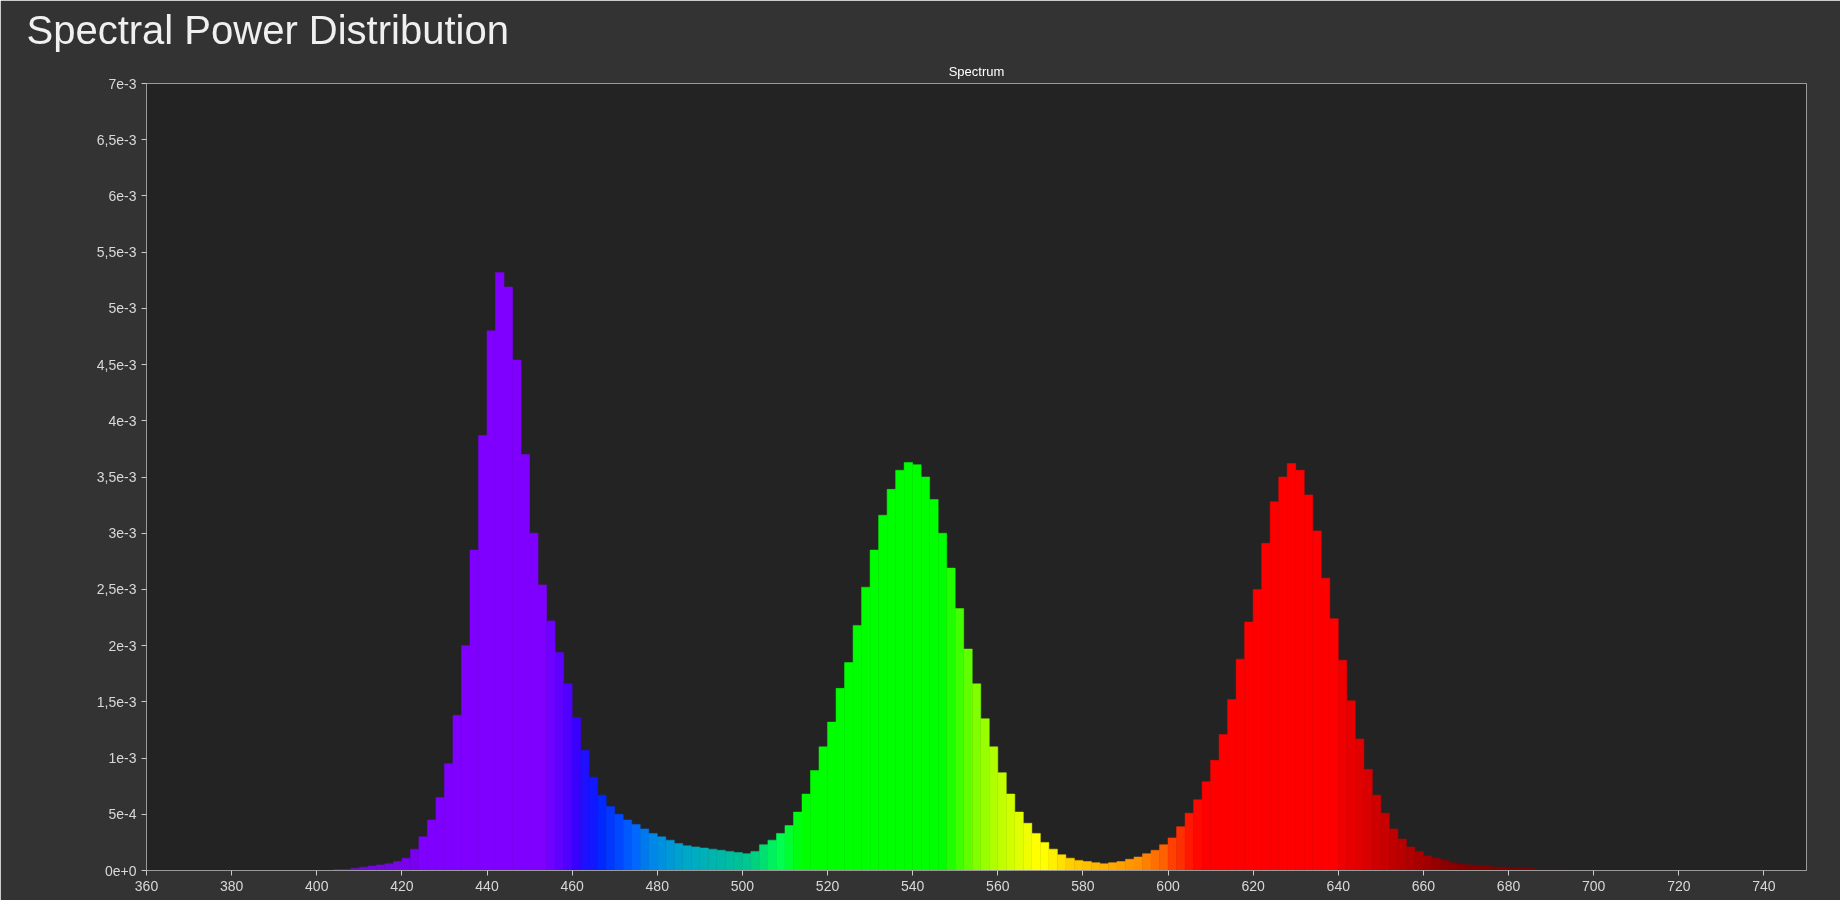  I want to click on y-tick-label: 2,5e-3, so click(116, 589).